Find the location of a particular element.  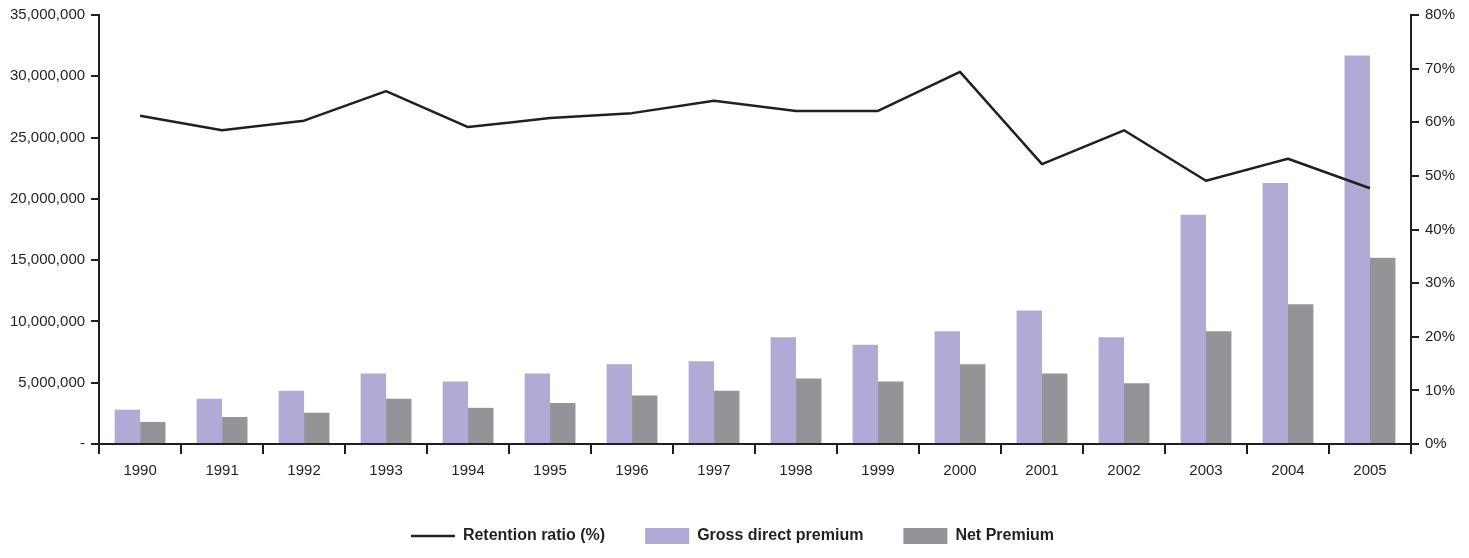

x-tick-label: 1992 is located at coordinates (304, 470).